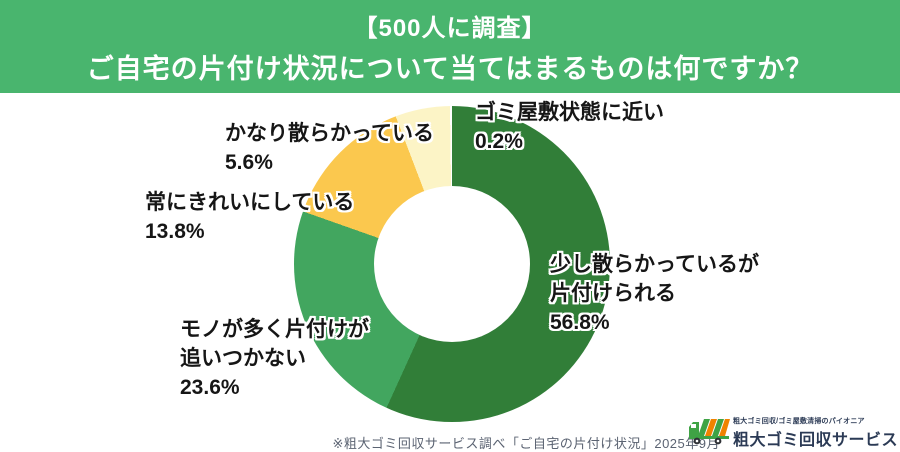 This screenshot has width=900, height=452. Describe the element at coordinates (798, 421) in the screenshot. I see `brand-tagline: 粗大ゴミ回収/ゴミ屋敷清掃のパイオニア` at that location.